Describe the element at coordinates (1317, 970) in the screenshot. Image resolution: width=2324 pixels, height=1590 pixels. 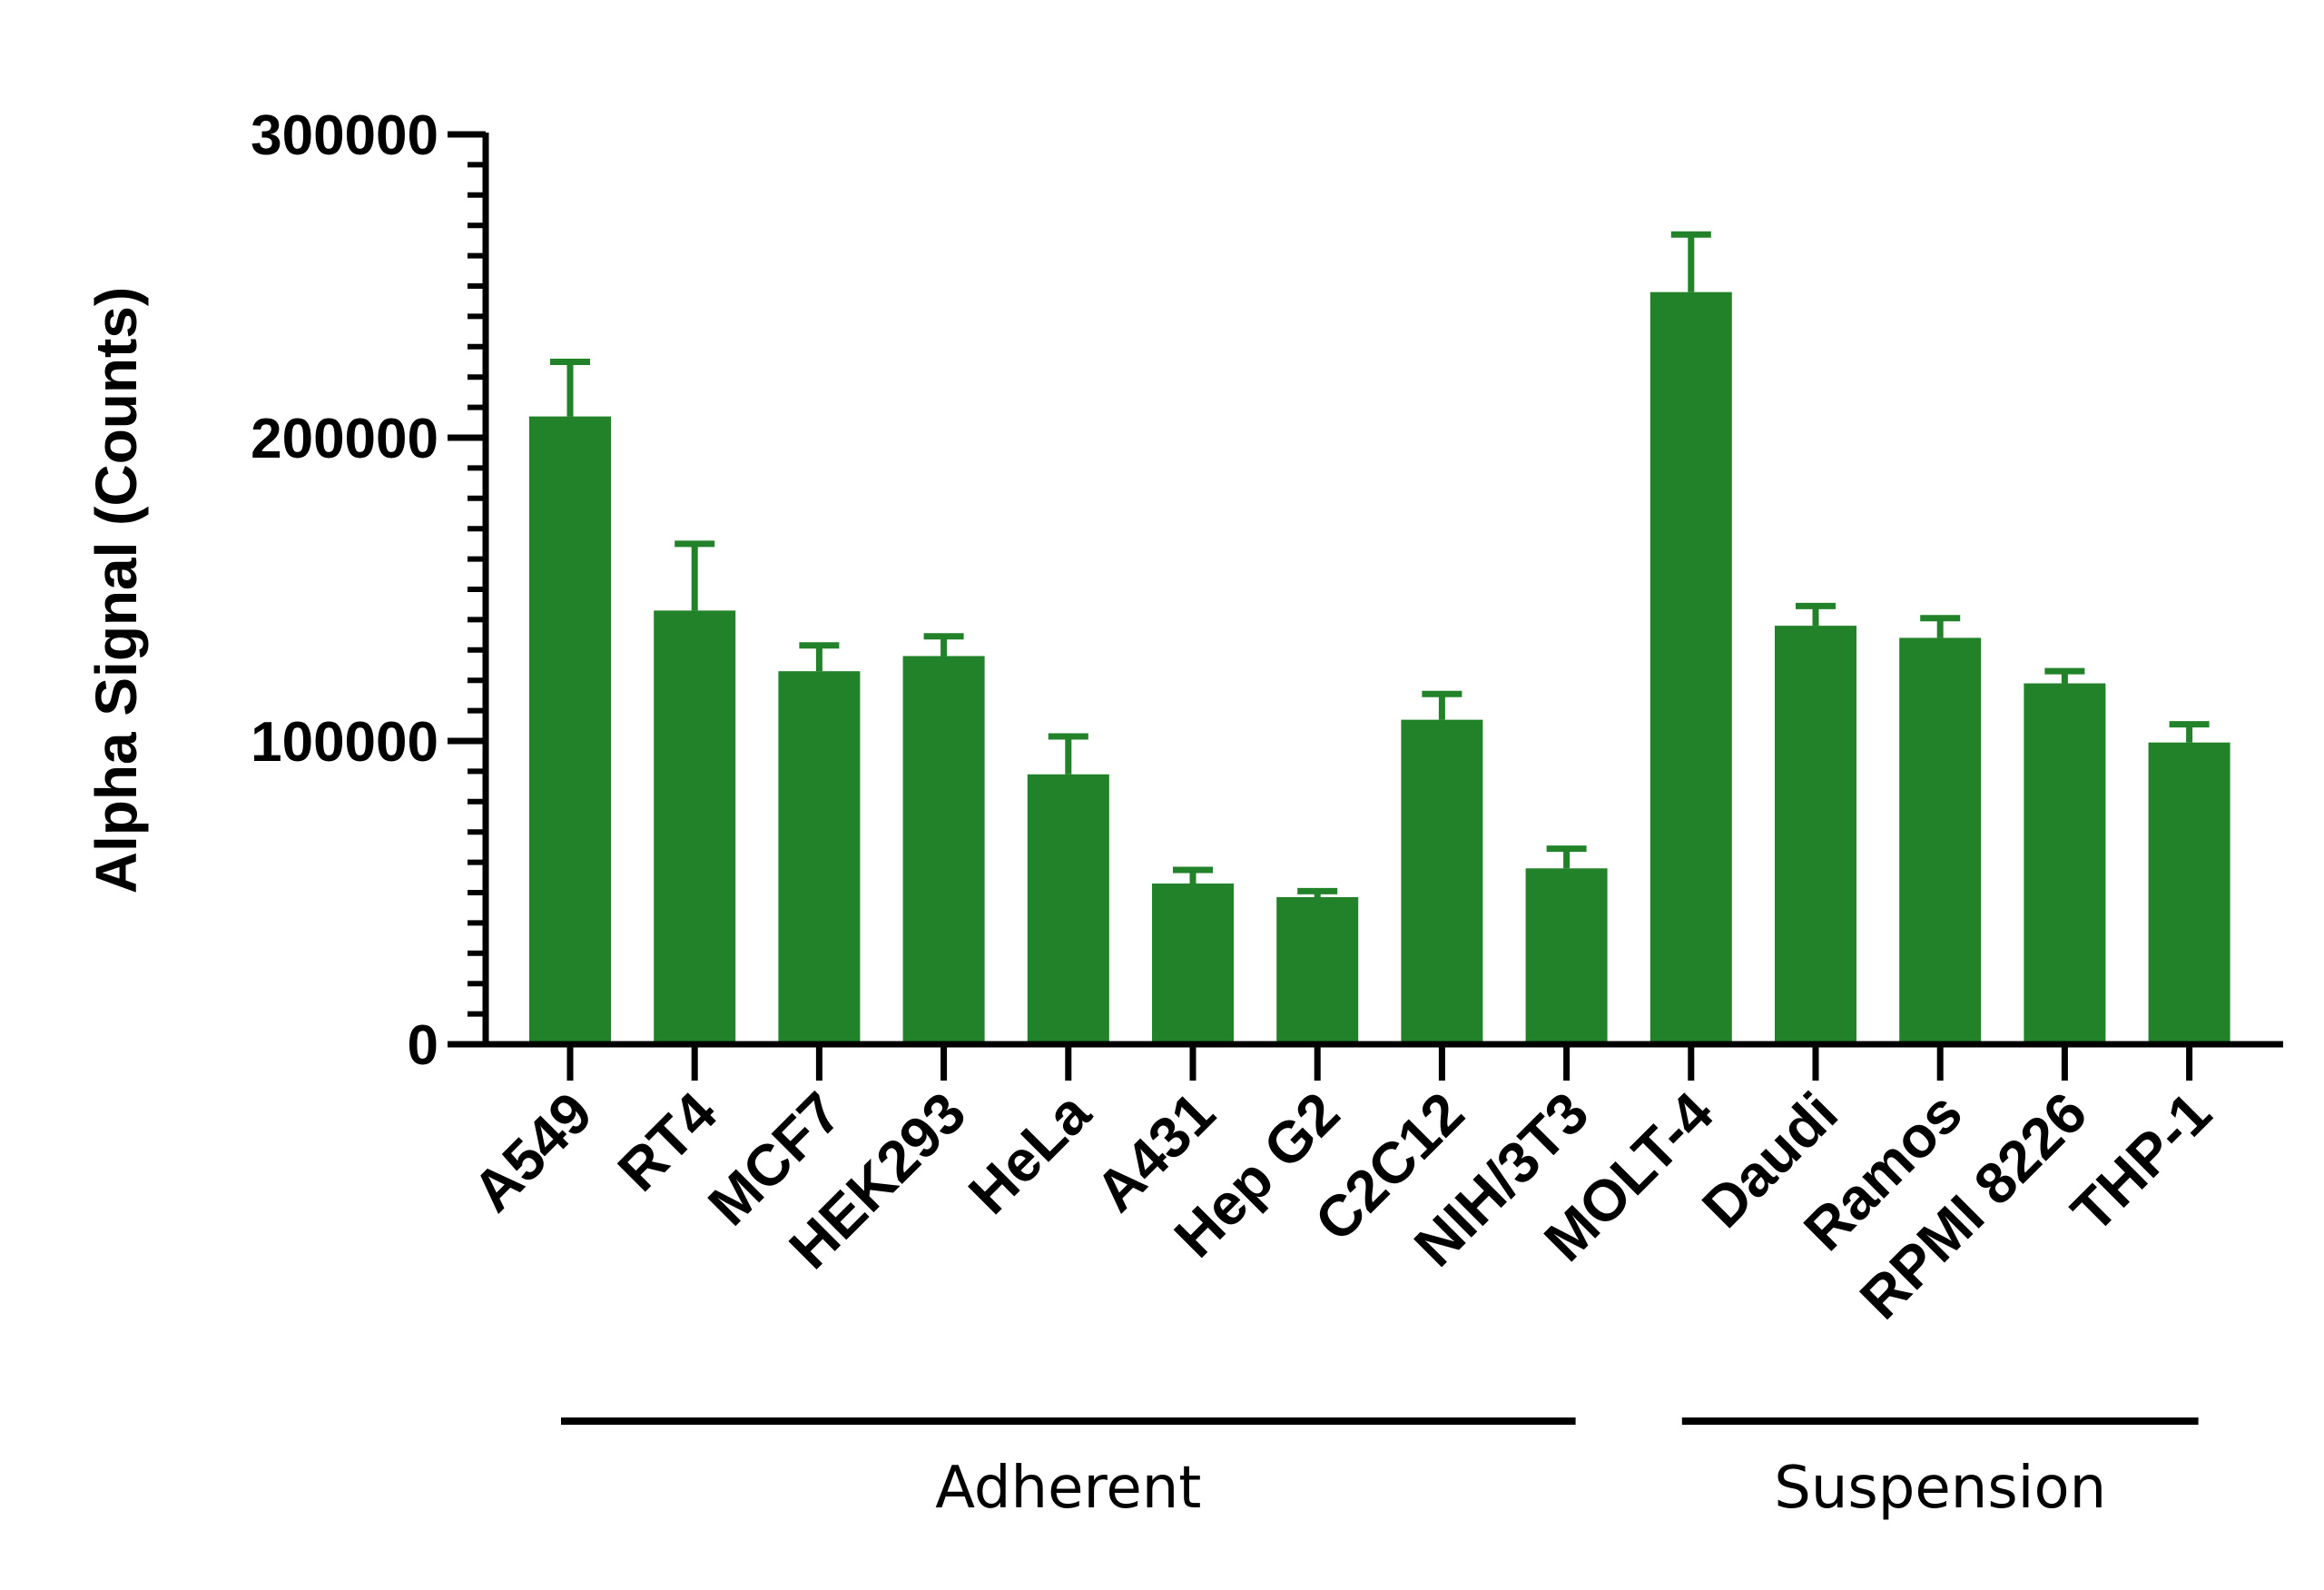
I see `bar-hep-g2` at that location.